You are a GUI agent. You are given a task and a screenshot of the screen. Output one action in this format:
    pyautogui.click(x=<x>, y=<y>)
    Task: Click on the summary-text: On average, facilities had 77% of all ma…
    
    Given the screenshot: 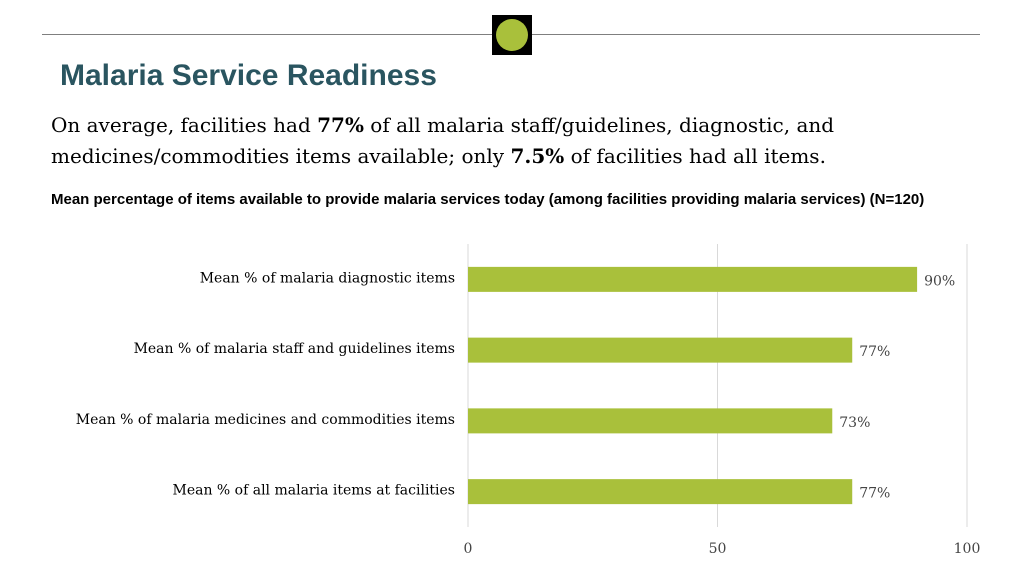 What is the action you would take?
    pyautogui.click(x=516, y=141)
    